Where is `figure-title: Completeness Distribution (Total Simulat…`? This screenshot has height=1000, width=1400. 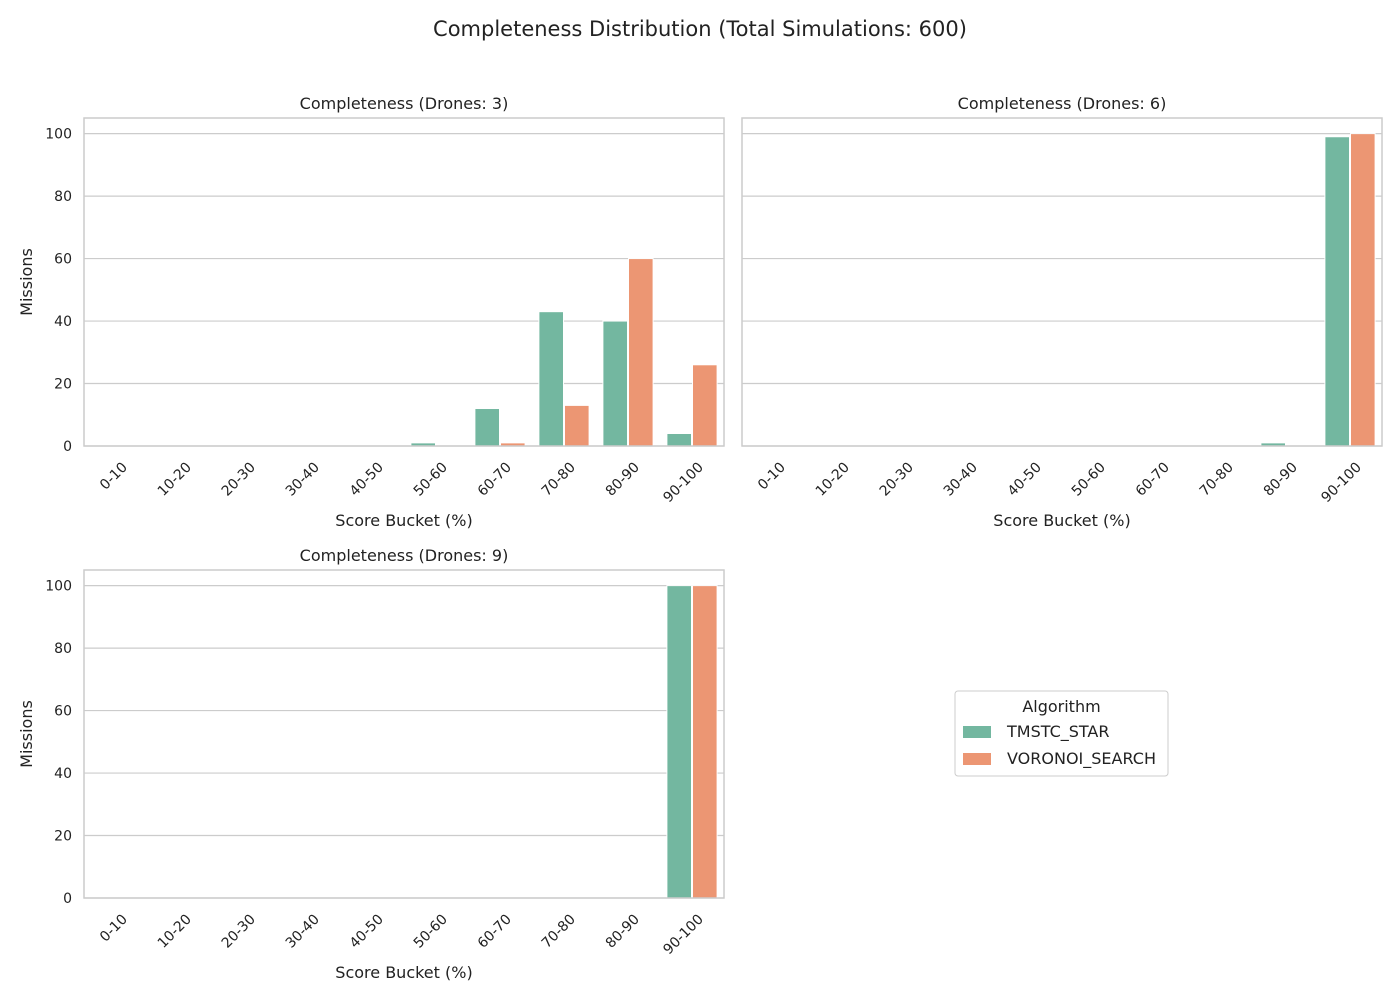
figure-title: Completeness Distribution (Total Simulat… is located at coordinates (700, 29).